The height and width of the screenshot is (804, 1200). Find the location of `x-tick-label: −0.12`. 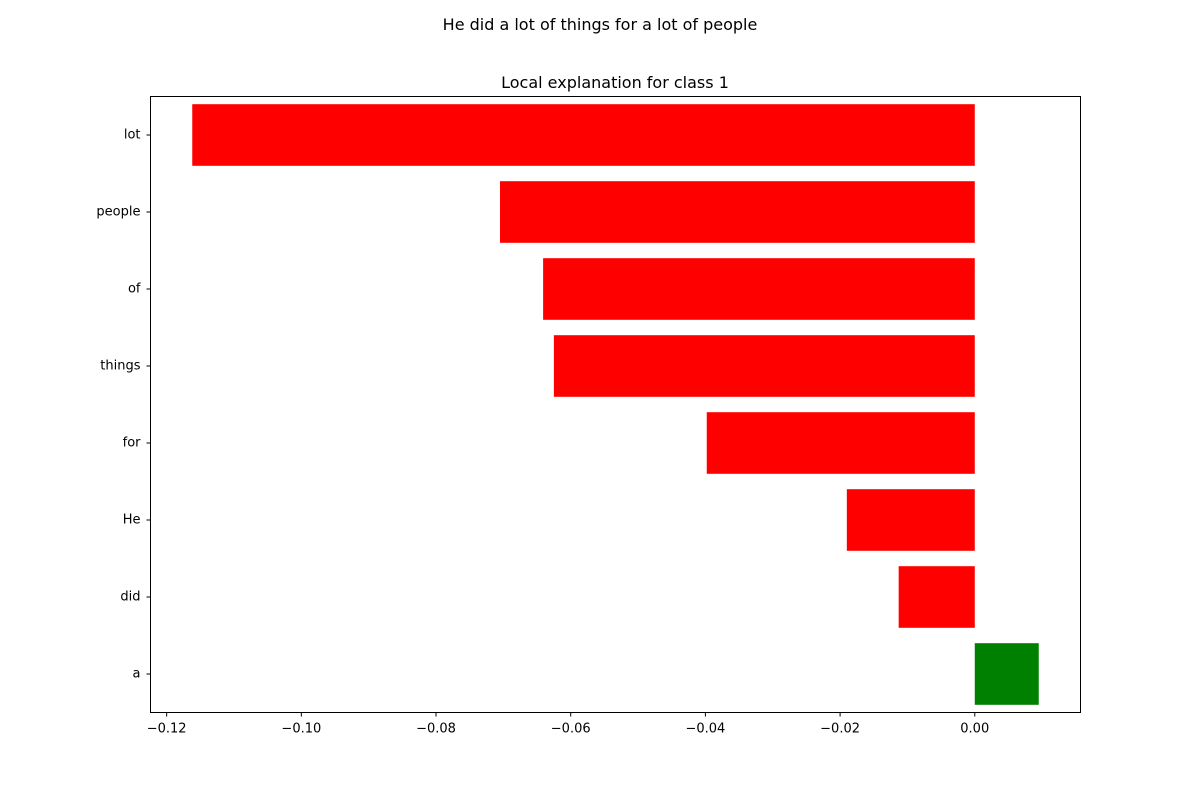

x-tick-label: −0.12 is located at coordinates (167, 729).